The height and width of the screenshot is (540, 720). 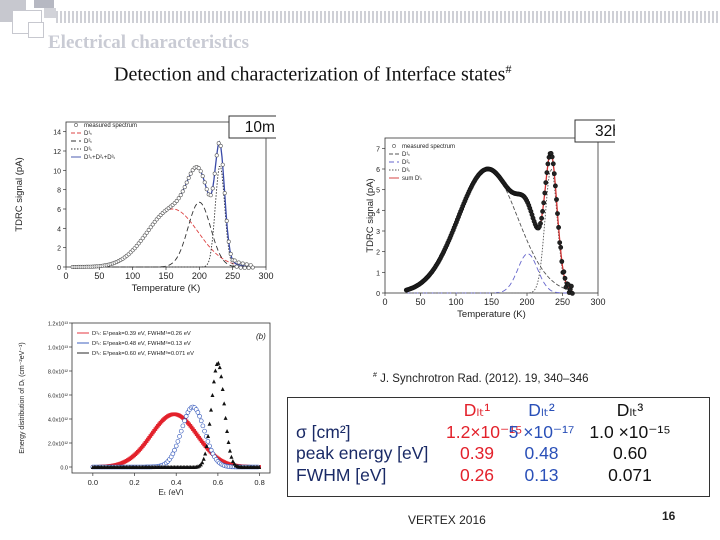 I want to click on table-cell: 0.13, so click(x=541, y=474).